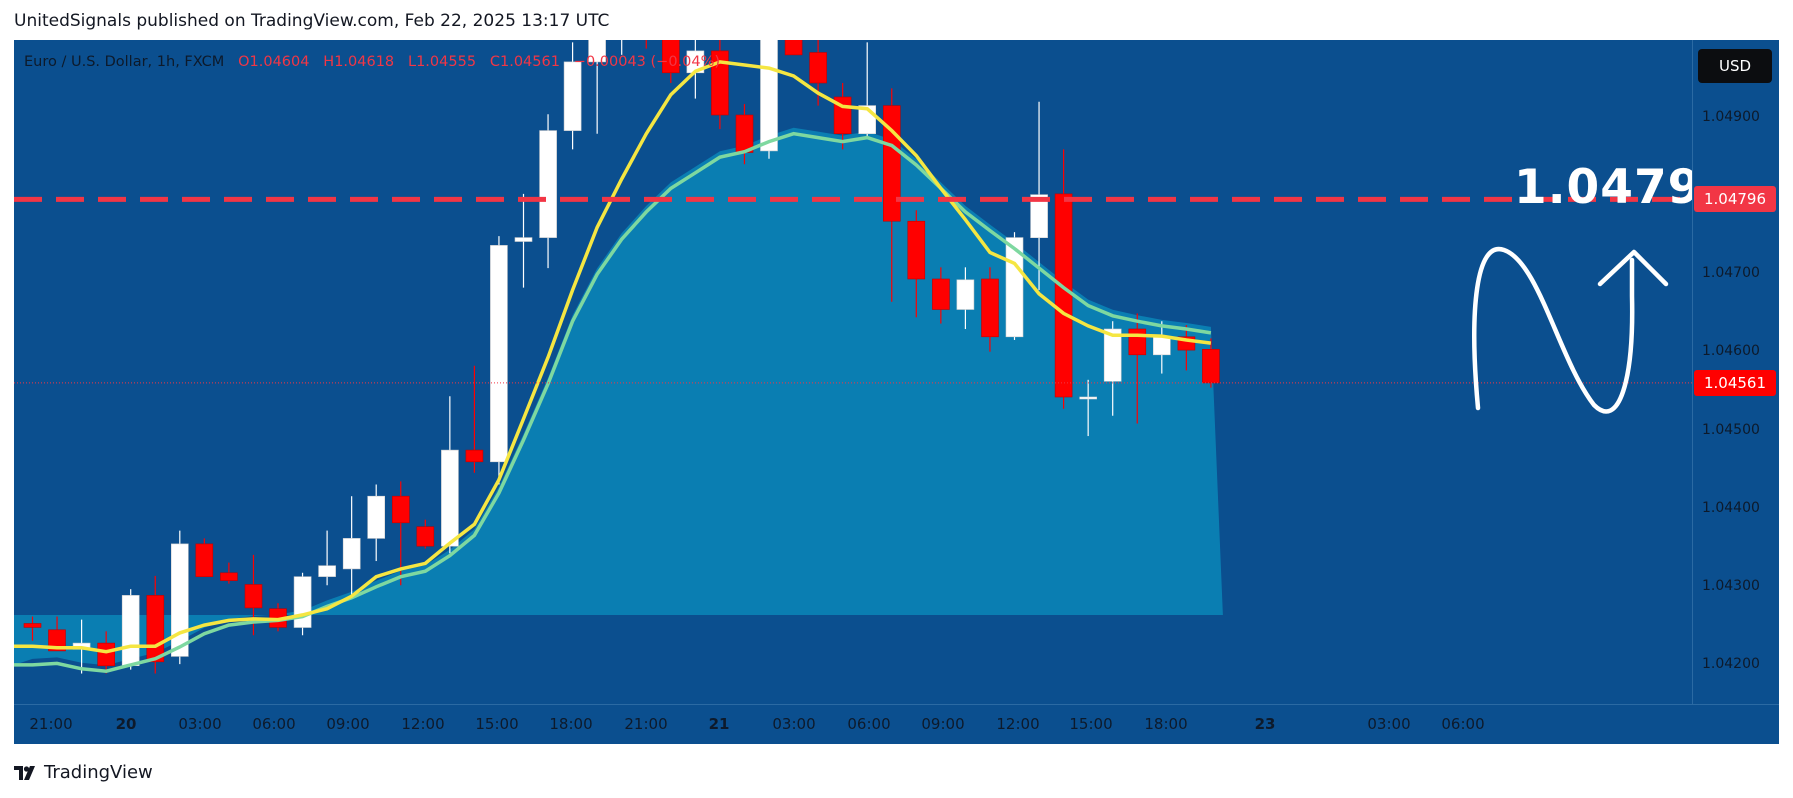  Describe the element at coordinates (1731, 586) in the screenshot. I see `price-tick: 1.04300` at that location.